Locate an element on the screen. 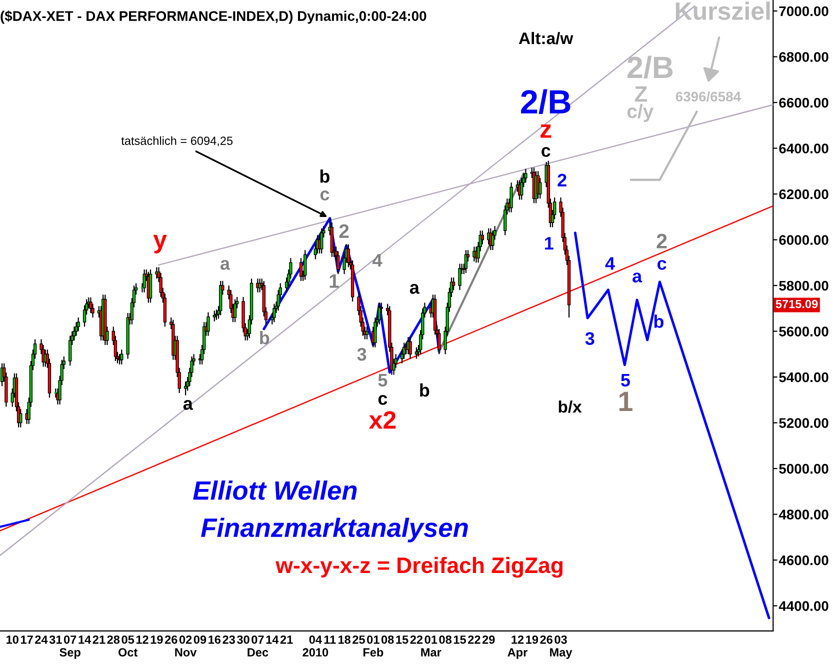 The height and width of the screenshot is (666, 834). y-tick-label: 5800.00 is located at coordinates (803, 285).